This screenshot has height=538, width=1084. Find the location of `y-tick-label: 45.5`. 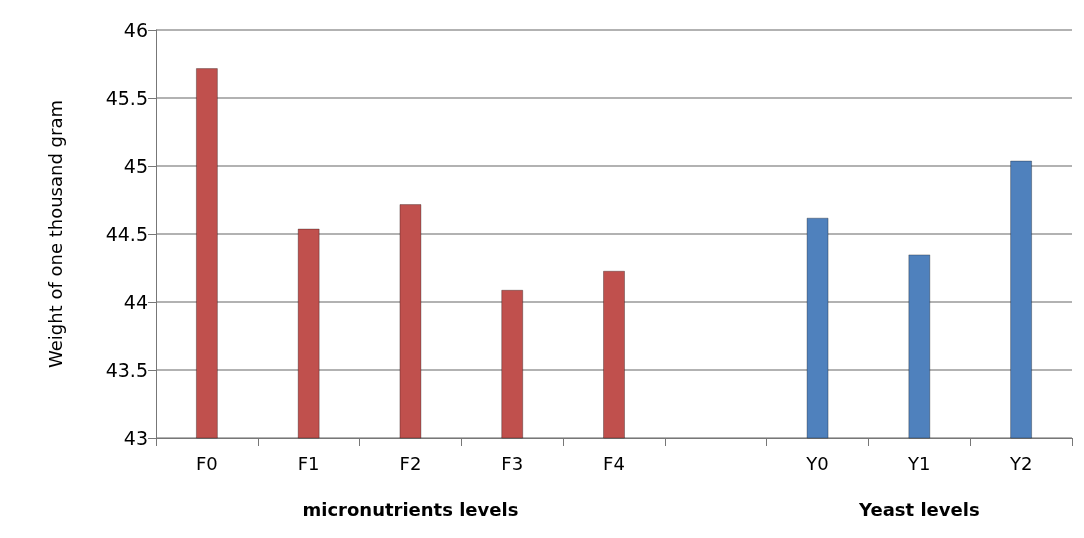

y-tick-label: 45.5 is located at coordinates (126, 98).